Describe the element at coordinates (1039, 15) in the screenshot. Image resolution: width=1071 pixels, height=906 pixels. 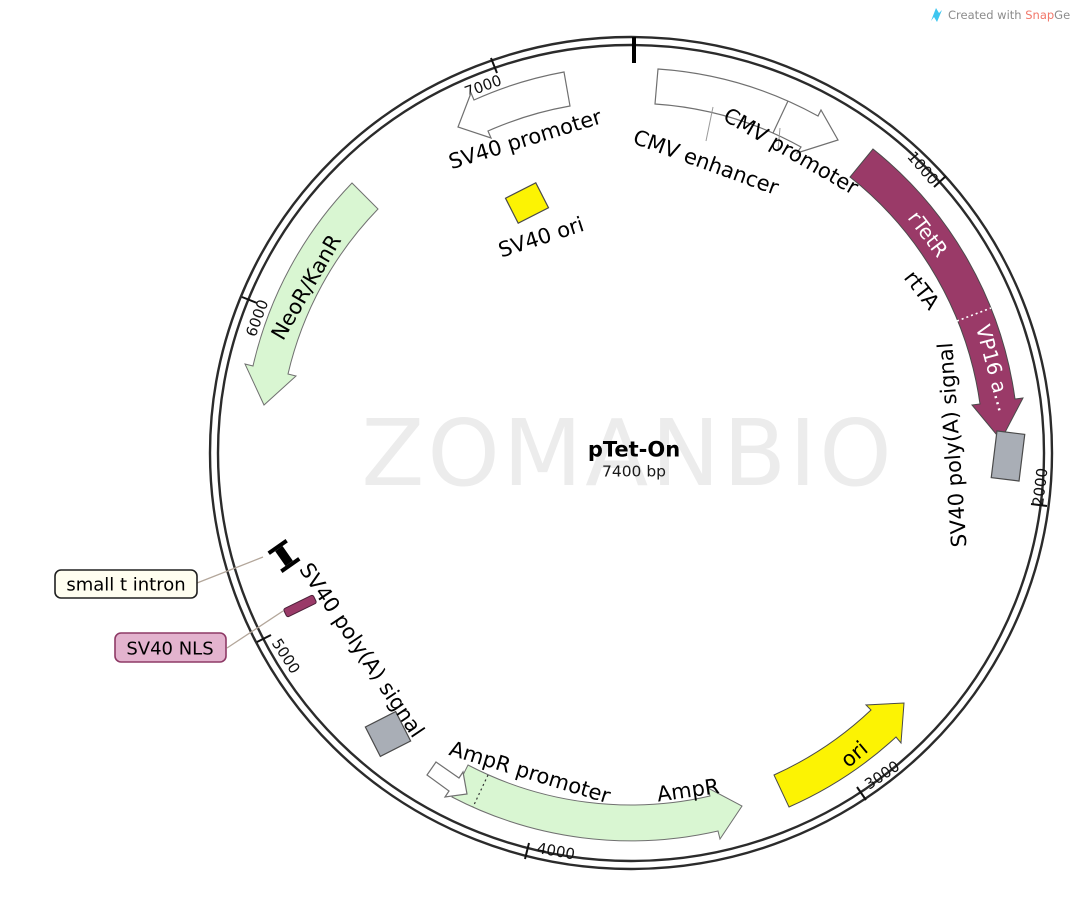
I see `attribution-brand-red: Snap` at that location.